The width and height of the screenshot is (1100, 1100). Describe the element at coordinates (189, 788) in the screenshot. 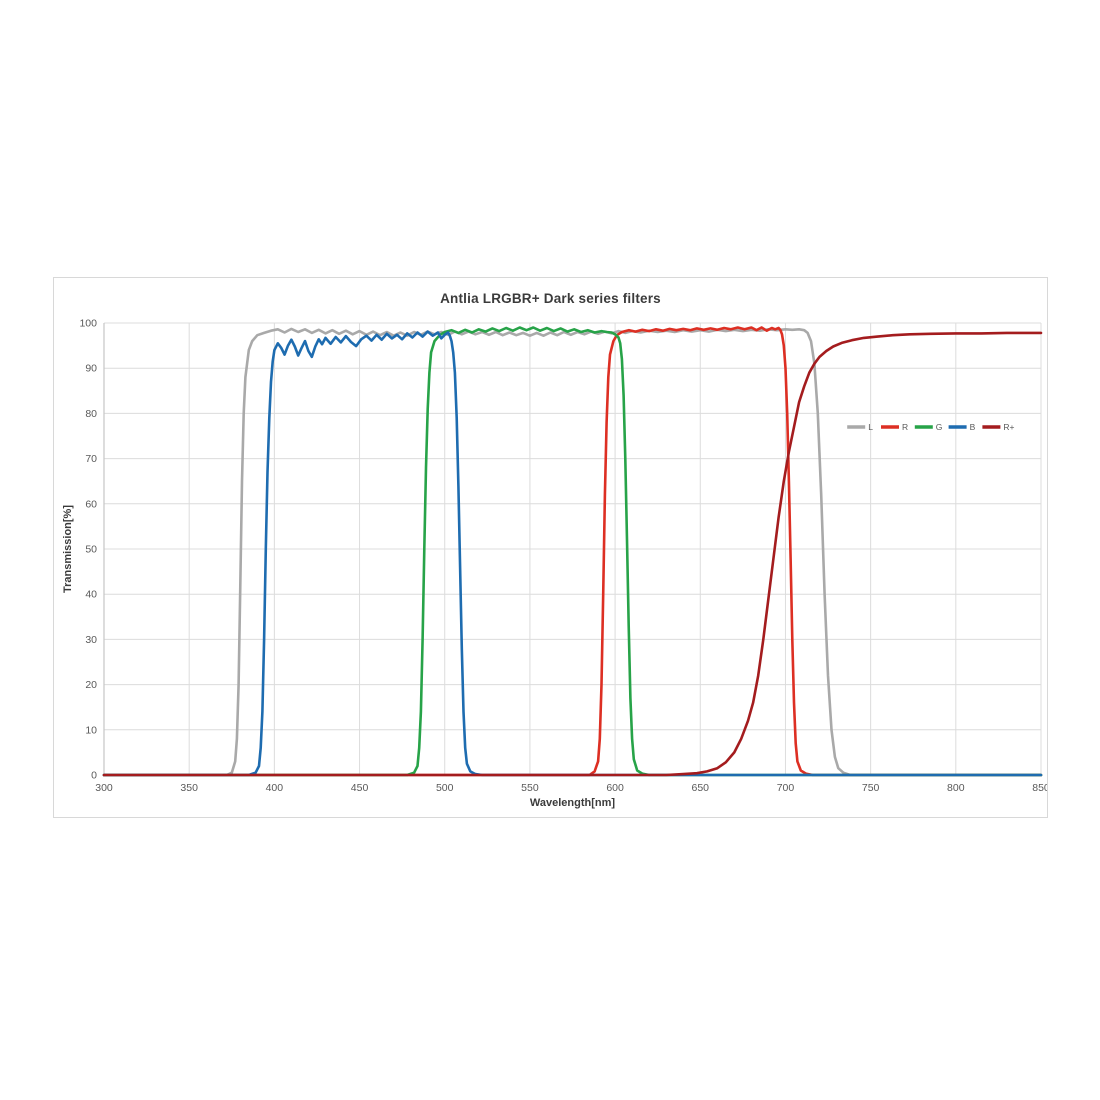

I see `x-tick-label: 350` at that location.